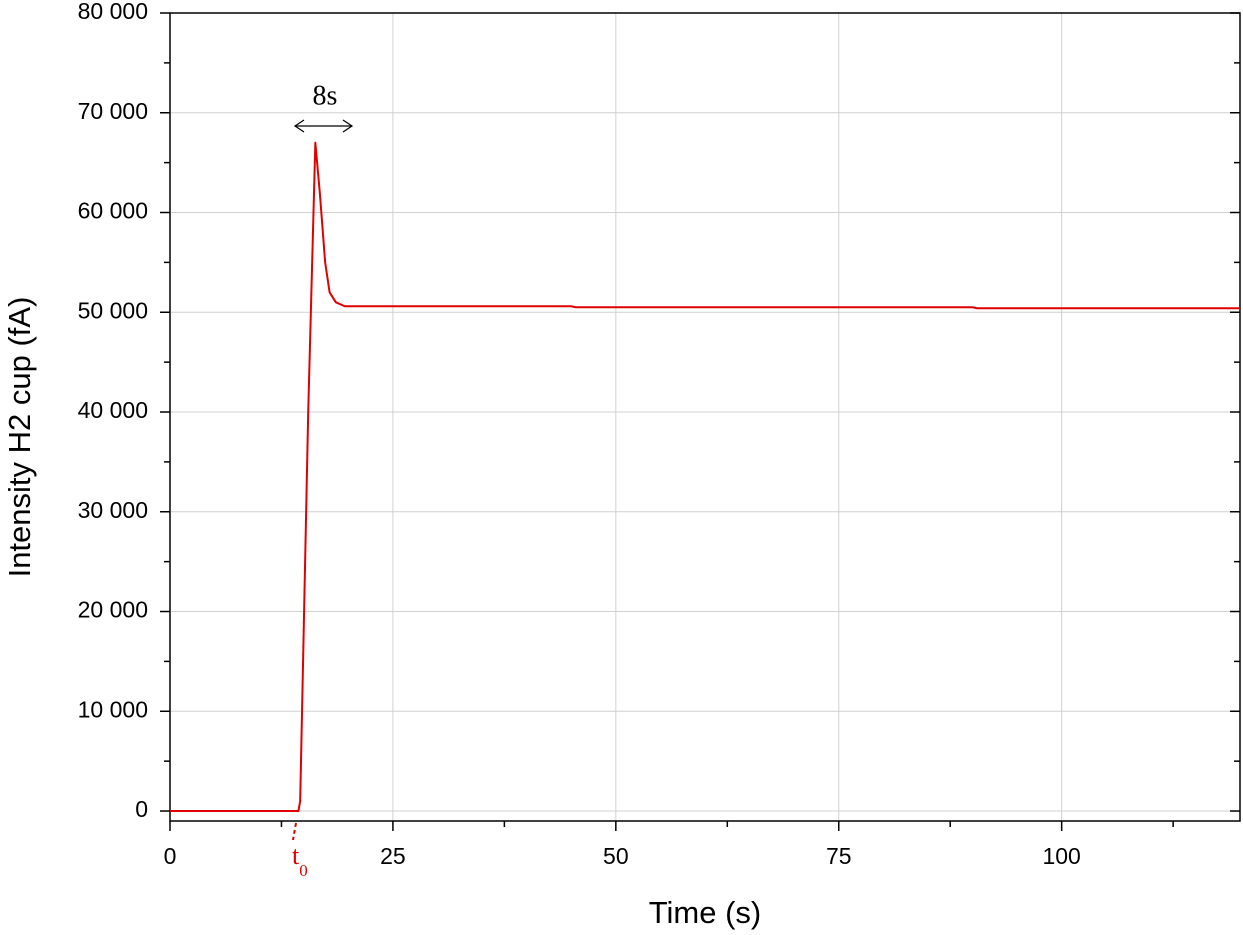 The image size is (1243, 935). What do you see at coordinates (296, 855) in the screenshot?
I see `t0-text: t` at bounding box center [296, 855].